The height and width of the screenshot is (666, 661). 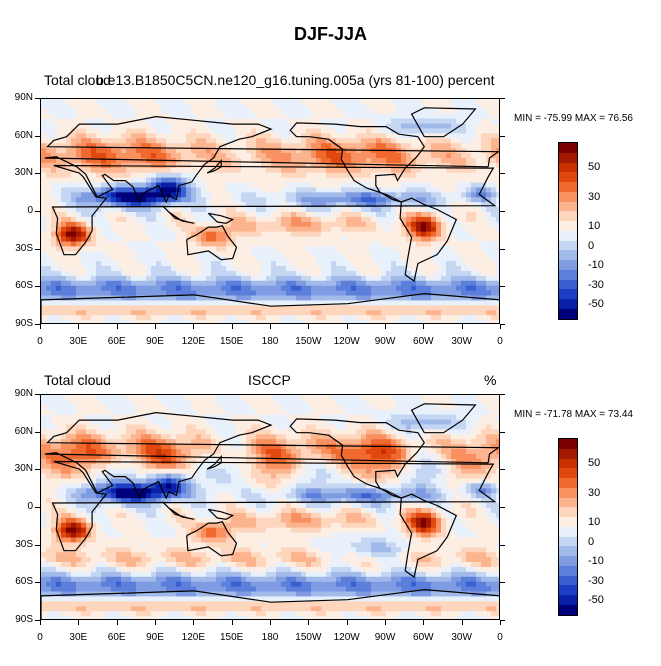 I want to click on lon-tick-label: 90W, so click(x=385, y=637).